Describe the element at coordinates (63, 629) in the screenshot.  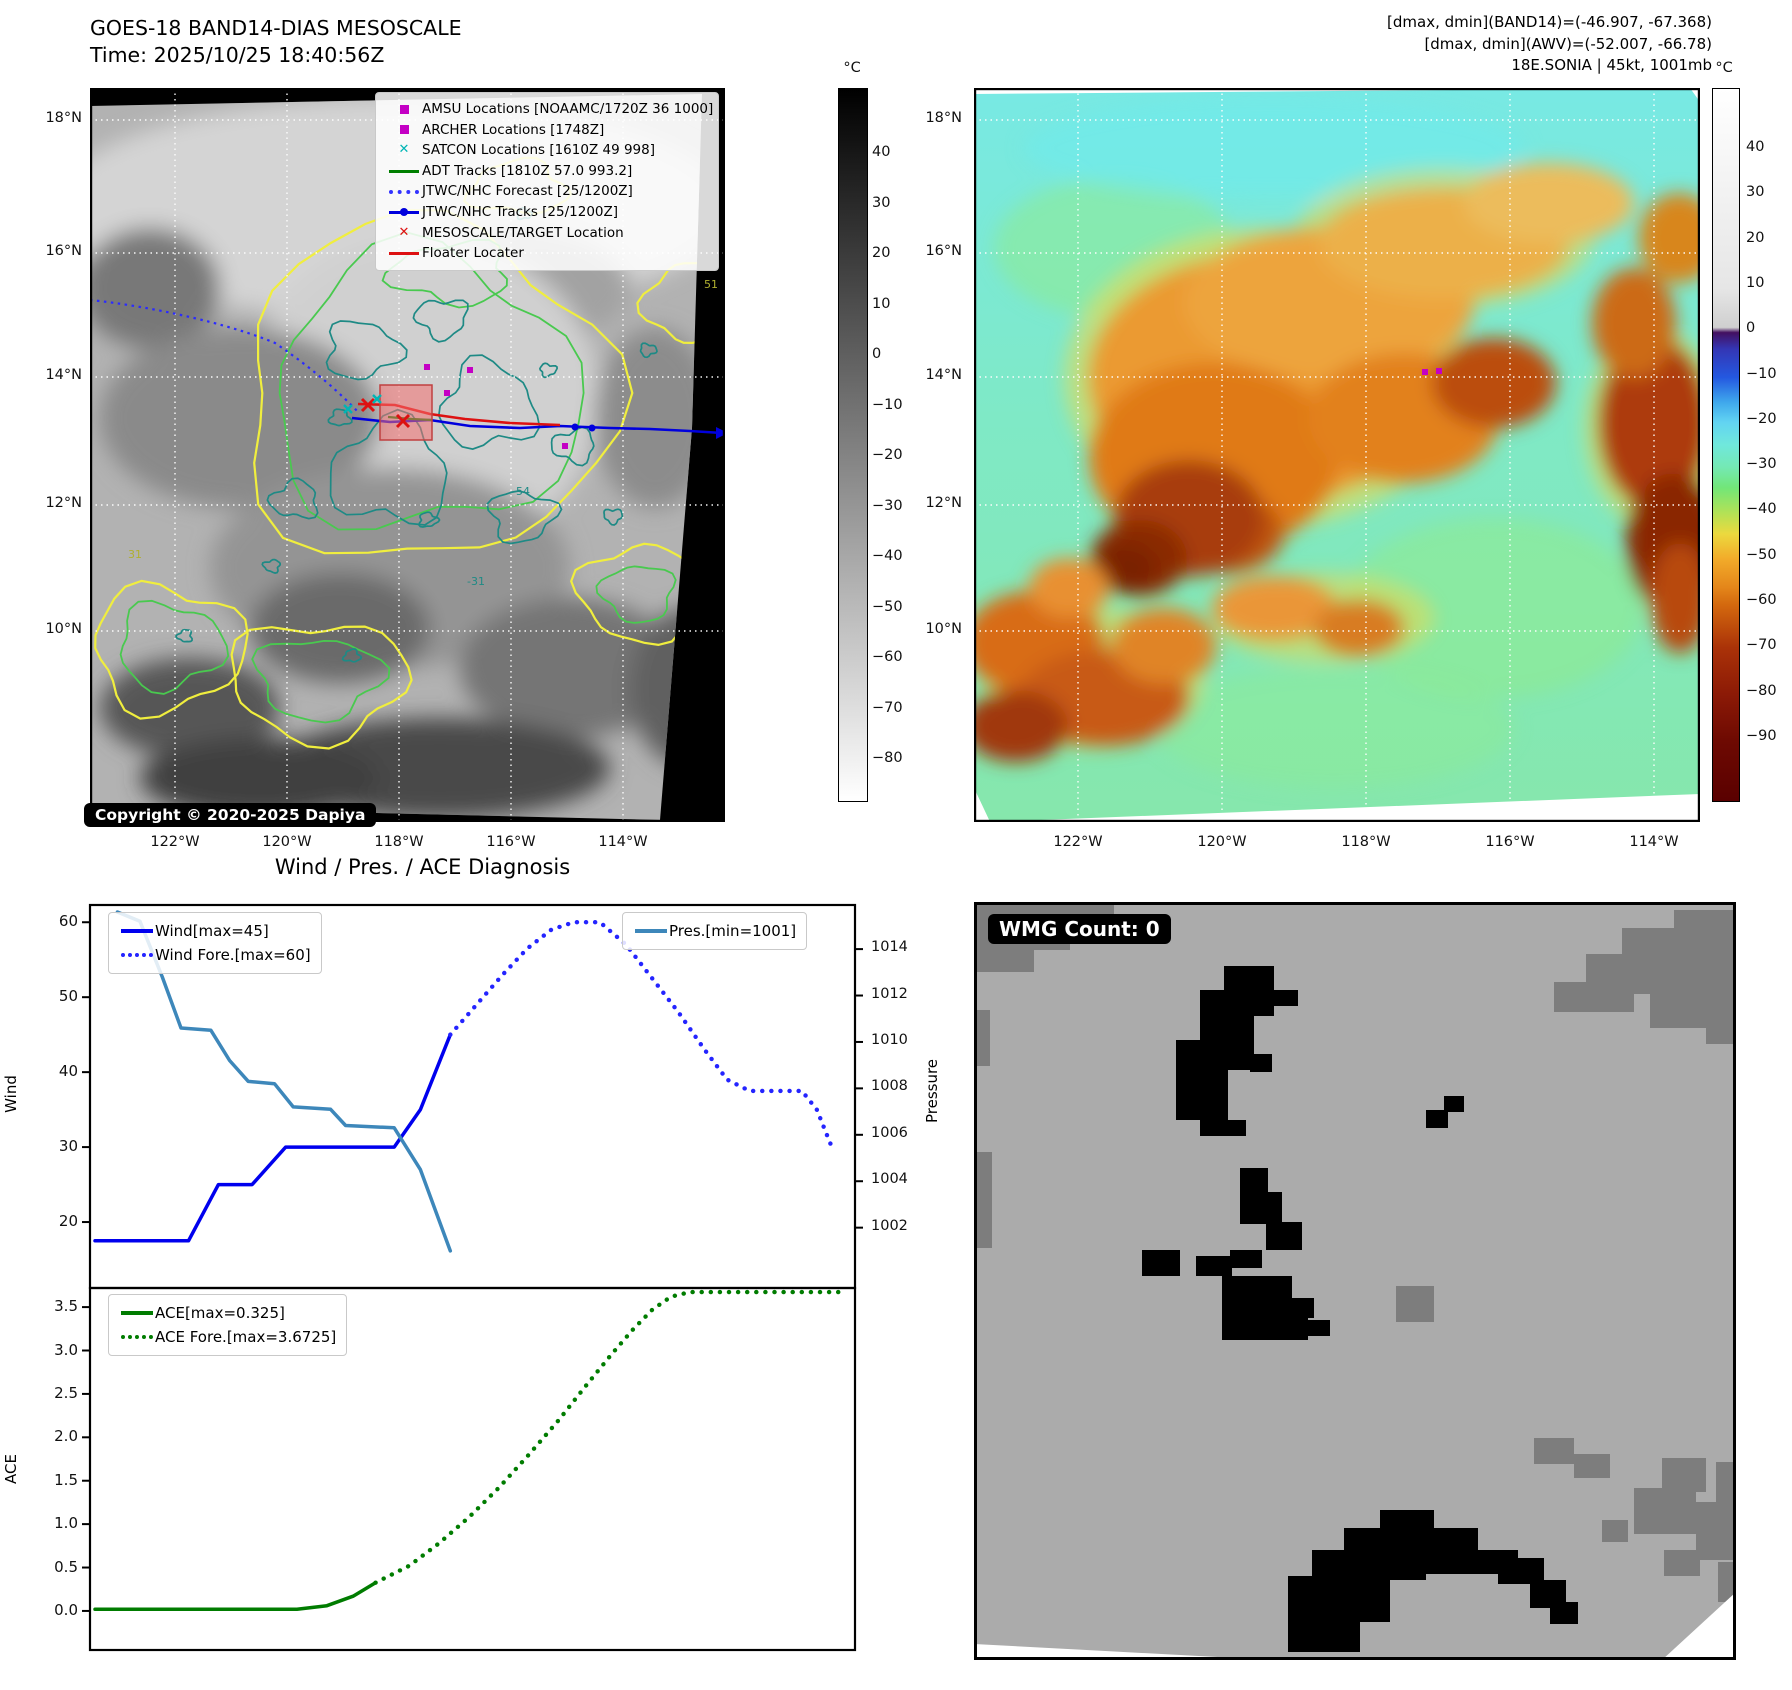
I see `band14-lat-tick: 10°N` at that location.